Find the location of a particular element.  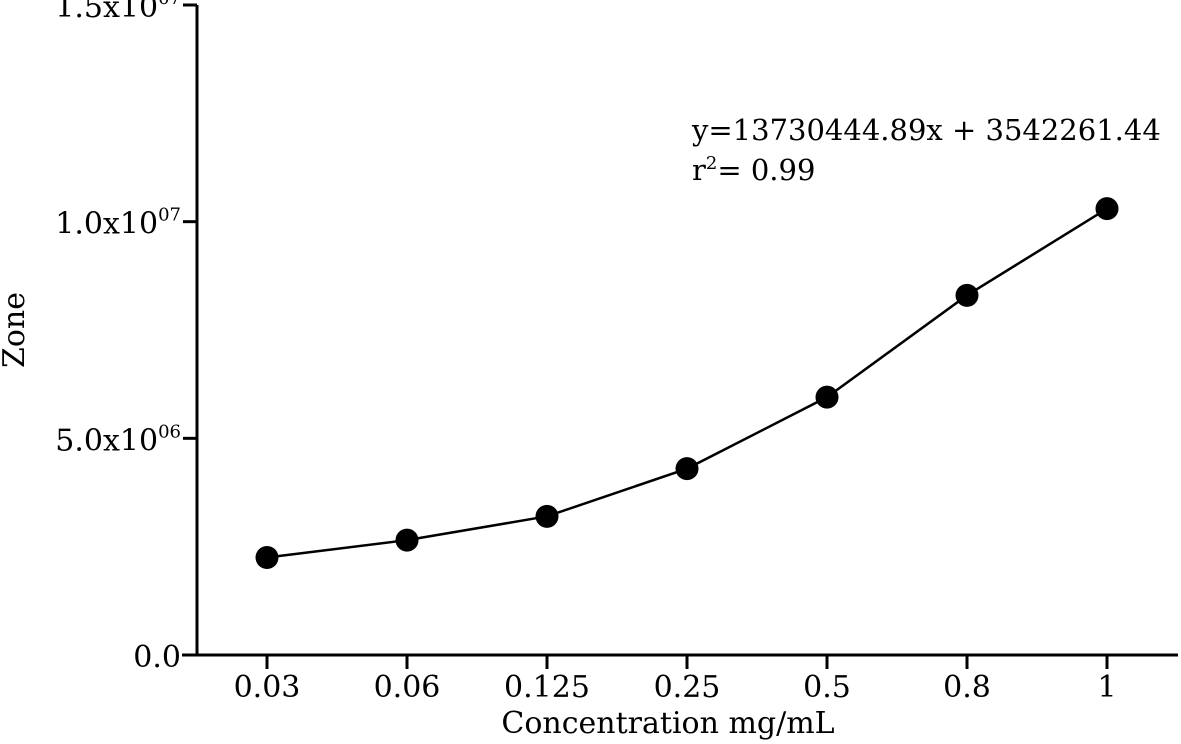

r2-annotation: r2= 0.99 is located at coordinates (753, 170).